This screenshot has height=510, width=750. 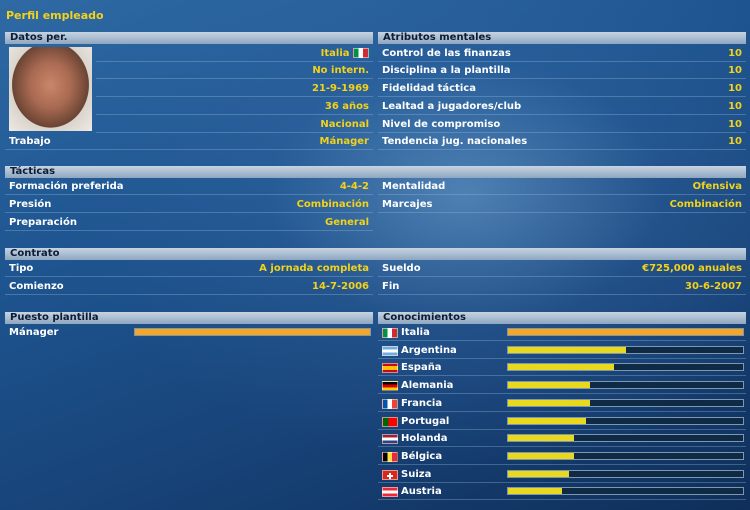 I want to click on contract-type-value: A jornada completa, so click(x=314, y=268).